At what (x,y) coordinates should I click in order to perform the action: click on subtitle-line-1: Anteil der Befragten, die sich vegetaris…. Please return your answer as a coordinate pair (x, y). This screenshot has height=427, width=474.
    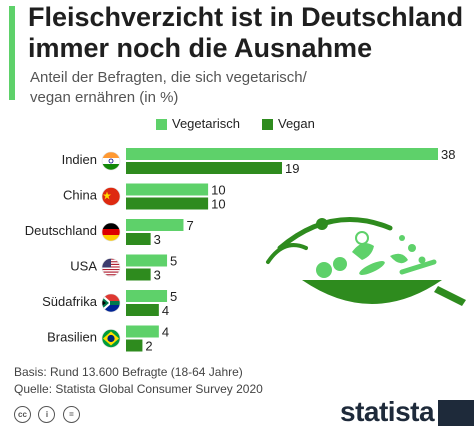
    Looking at the image, I should click on (168, 77).